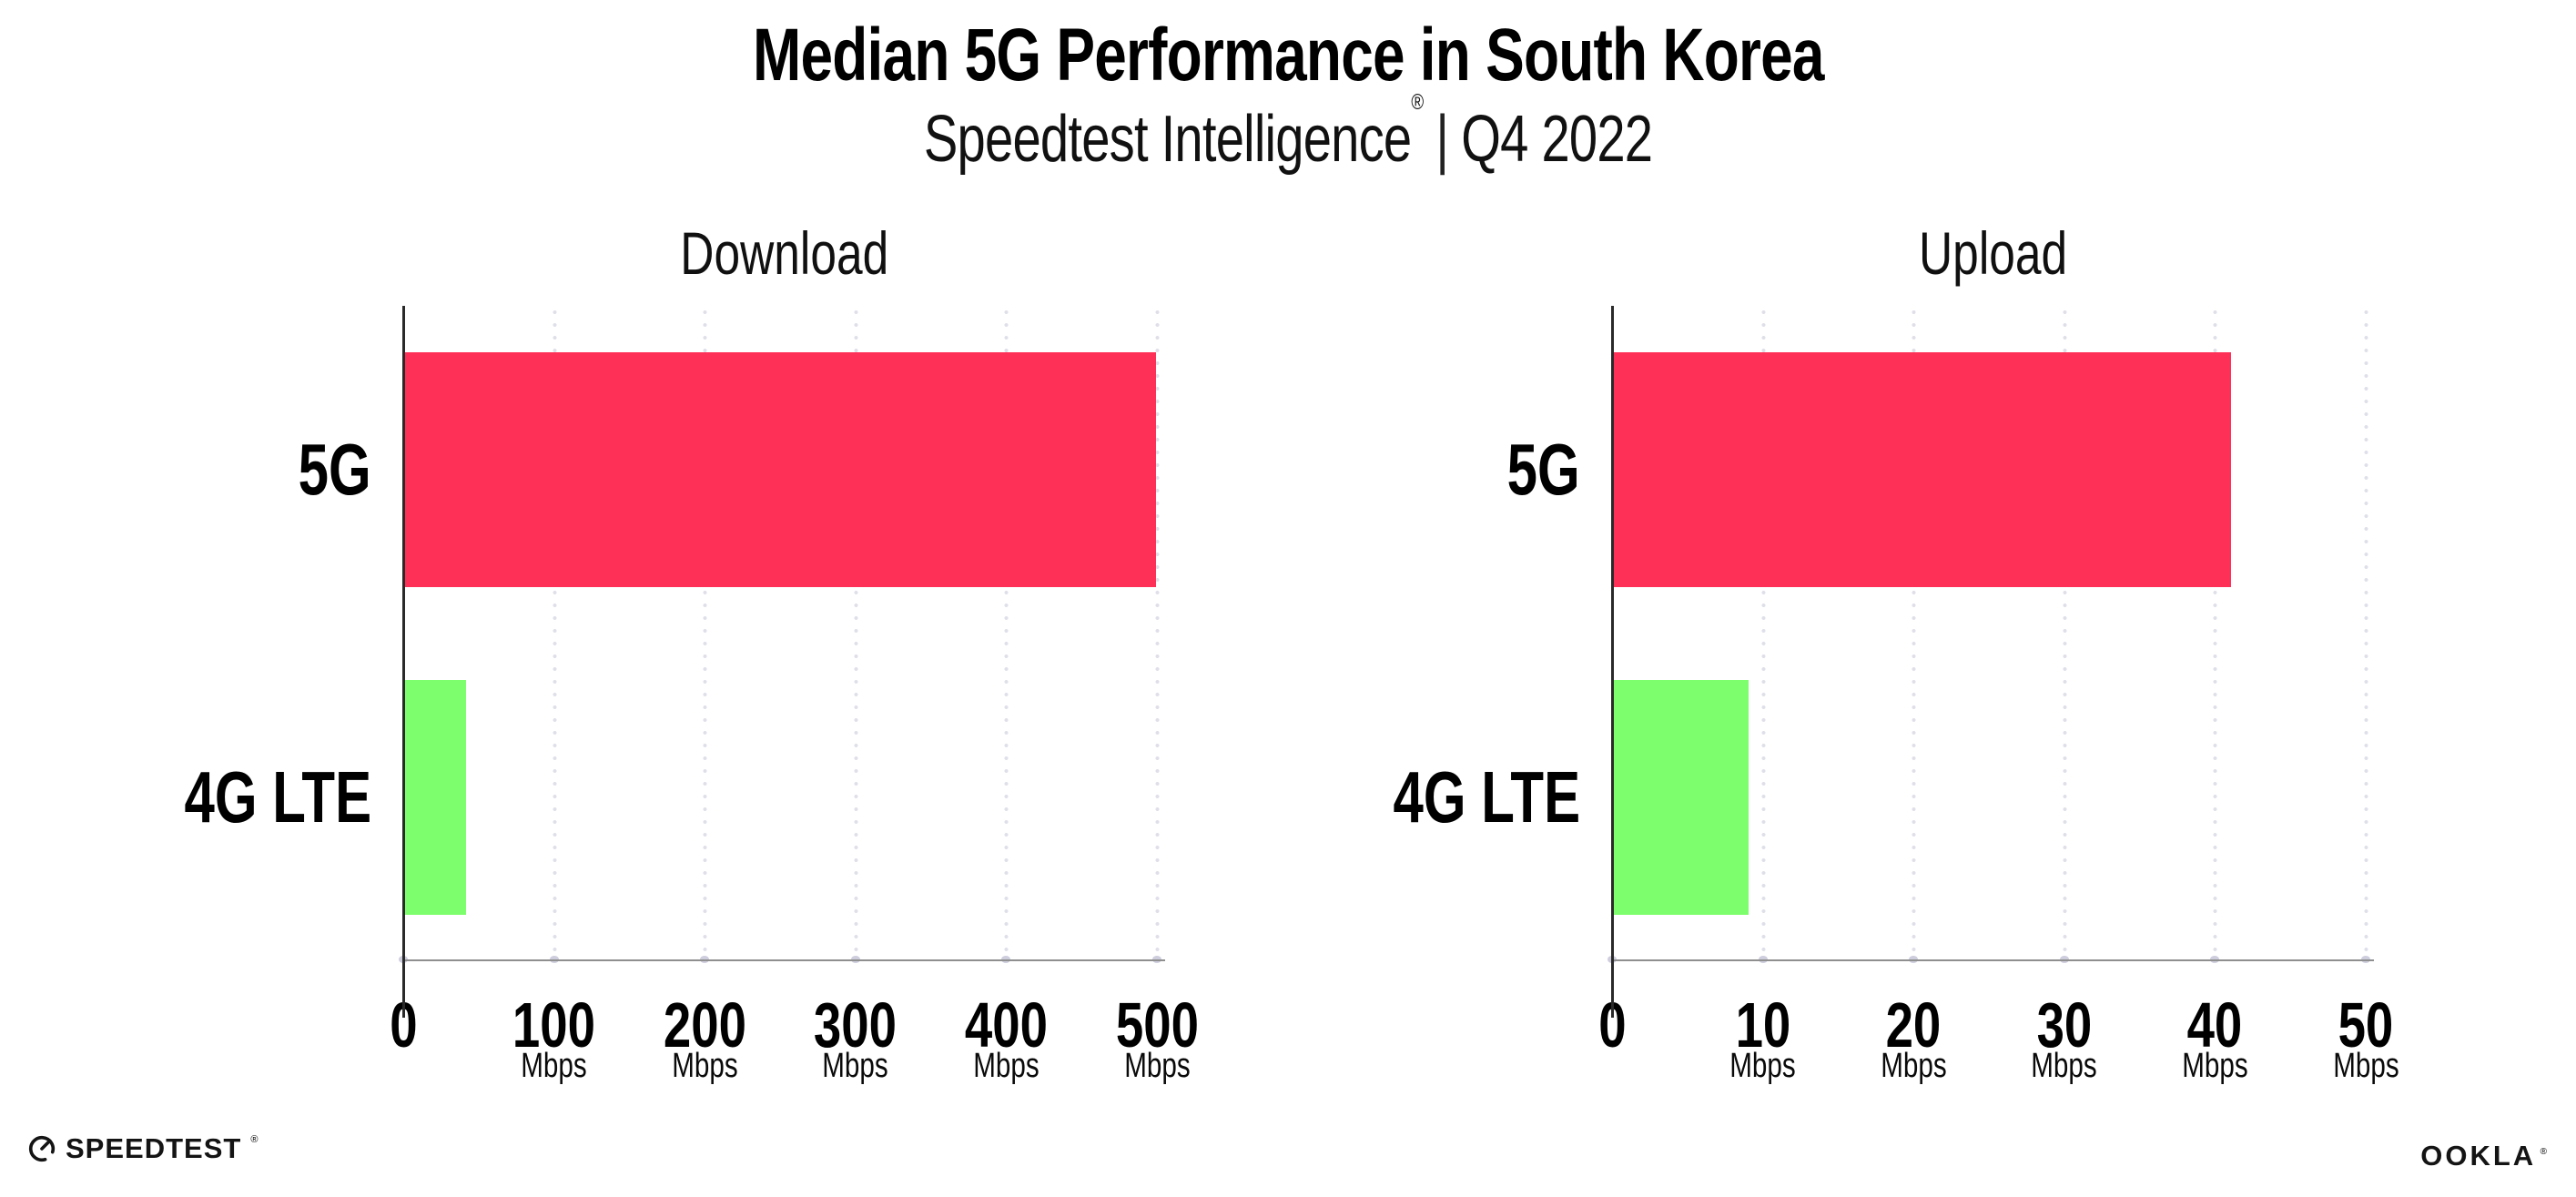  I want to click on bar-5g-upload, so click(1922, 470).